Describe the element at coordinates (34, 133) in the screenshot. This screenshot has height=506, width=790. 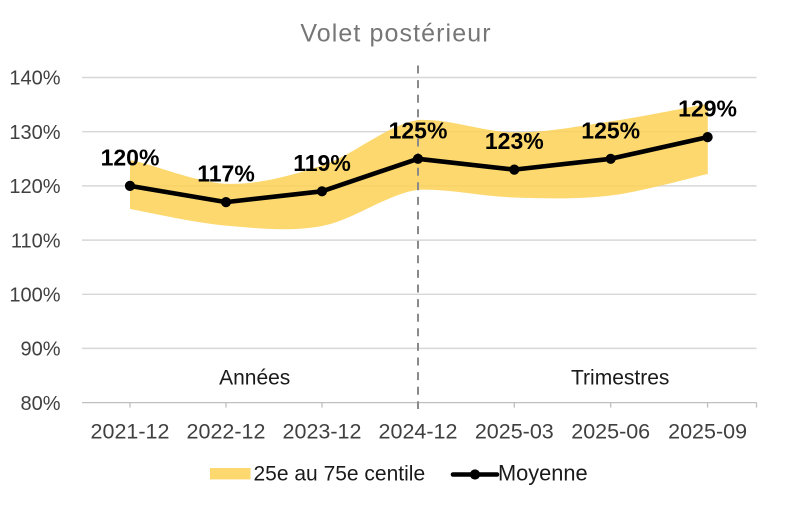
I see `svg-text: 130%` at that location.